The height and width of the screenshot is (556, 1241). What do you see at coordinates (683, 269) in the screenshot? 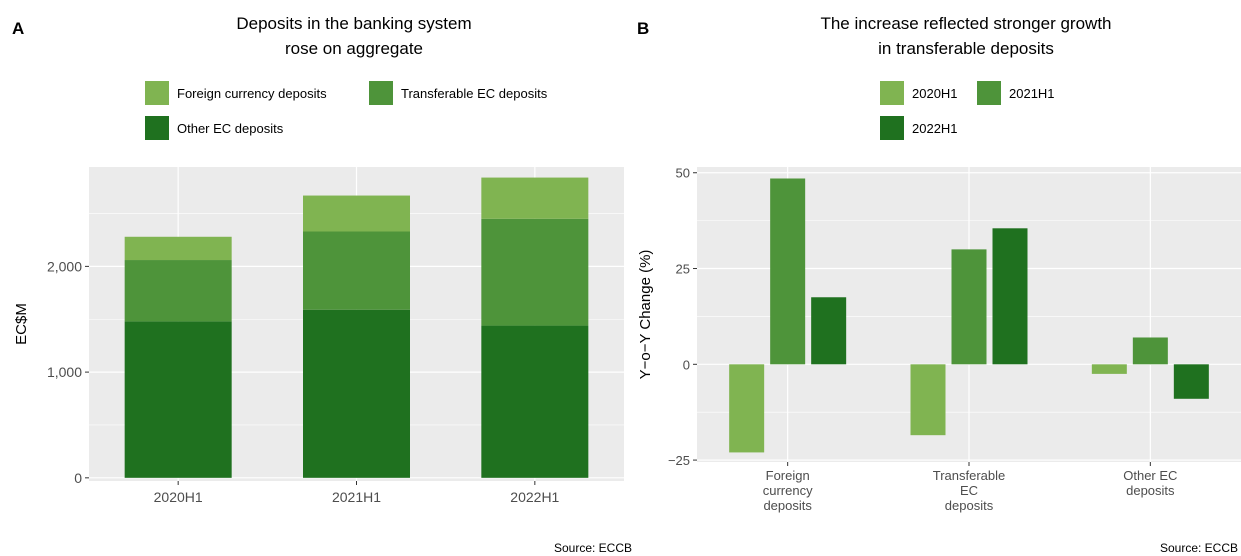
I see `panel-b-y-tick-label: 25` at bounding box center [683, 269].